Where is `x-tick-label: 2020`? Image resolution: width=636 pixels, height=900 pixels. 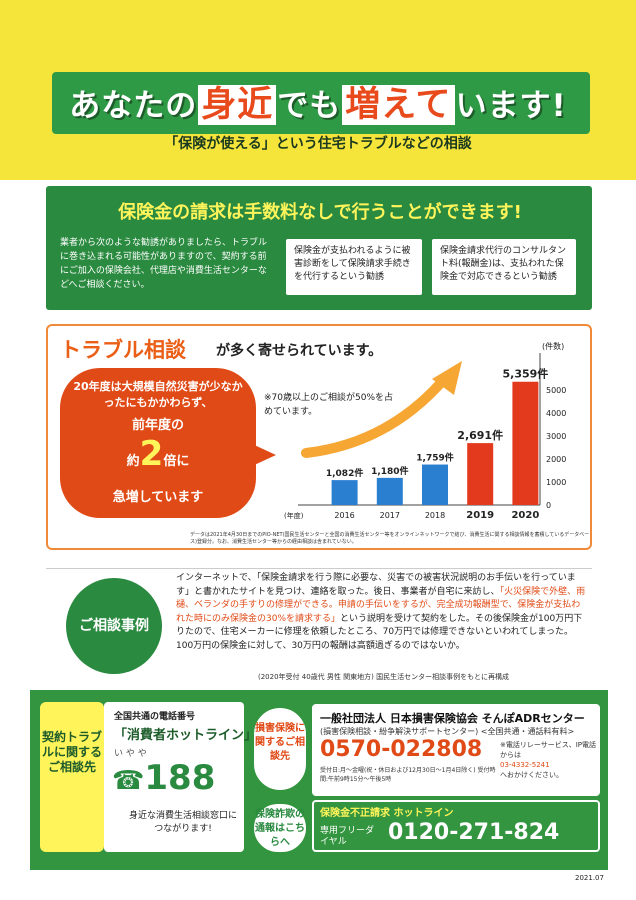 x-tick-label: 2020 is located at coordinates (525, 515).